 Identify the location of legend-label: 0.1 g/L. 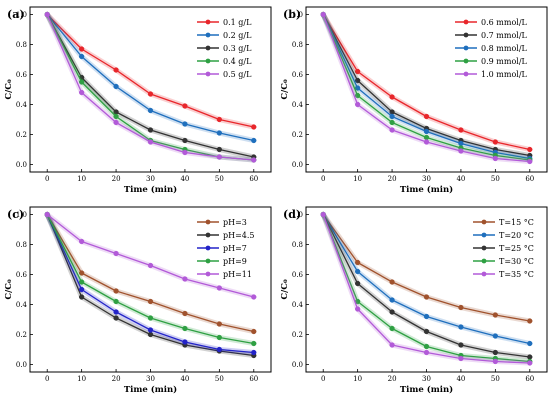
(237, 22).